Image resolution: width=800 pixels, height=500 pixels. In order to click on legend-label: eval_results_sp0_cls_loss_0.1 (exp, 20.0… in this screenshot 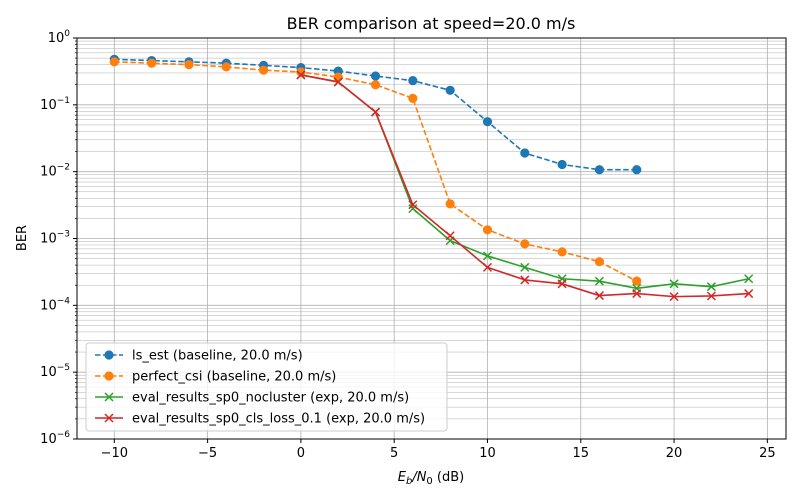, I will do `click(278, 419)`.